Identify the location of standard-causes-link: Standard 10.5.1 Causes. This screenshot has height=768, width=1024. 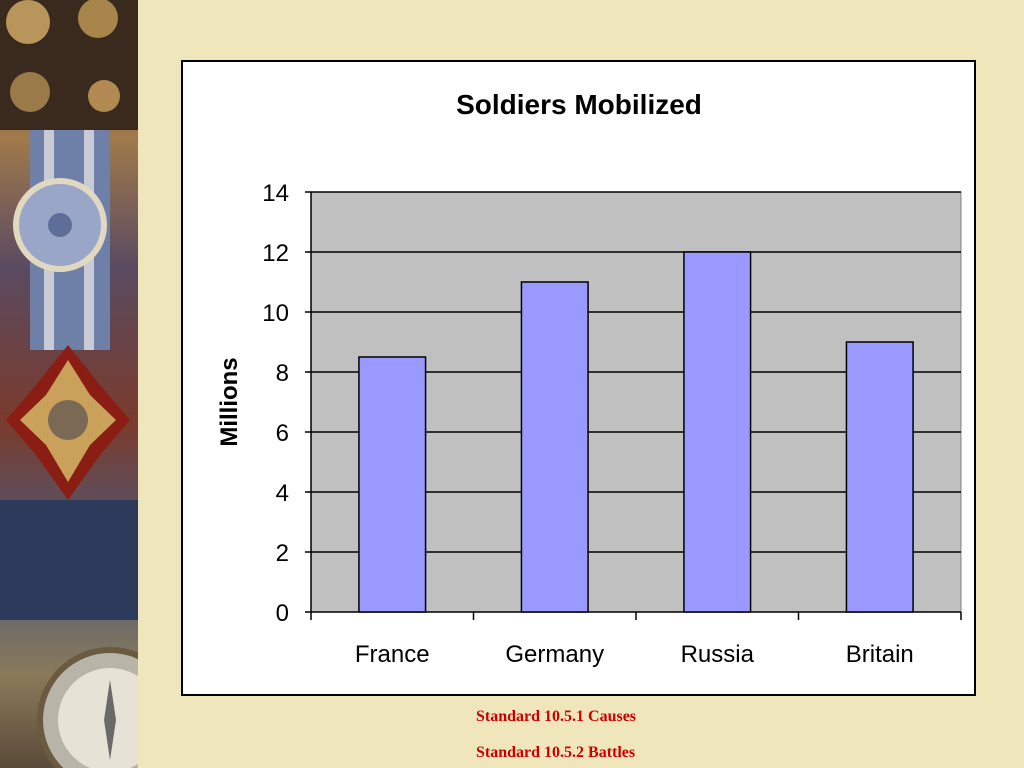
(556, 716).